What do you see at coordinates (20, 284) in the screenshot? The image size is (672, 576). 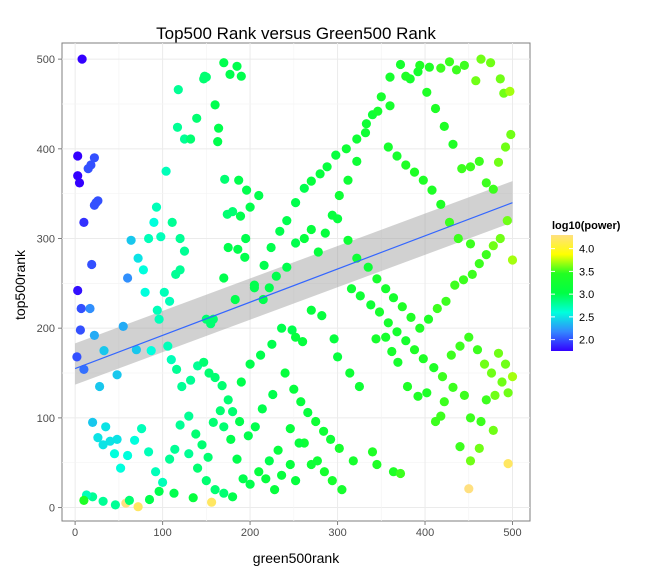 I see `y-axis-title: top500rank` at bounding box center [20, 284].